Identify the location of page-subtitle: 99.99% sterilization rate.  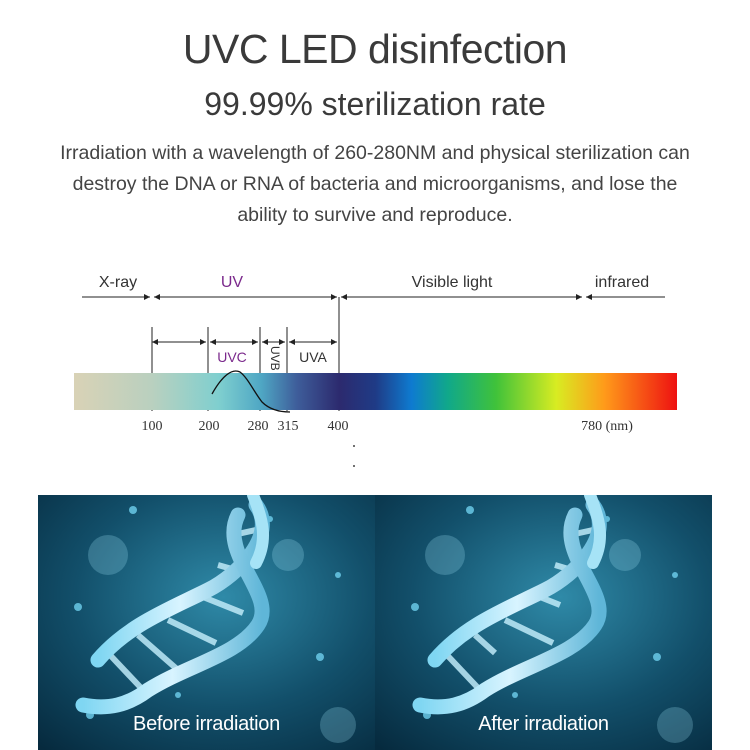
(375, 104).